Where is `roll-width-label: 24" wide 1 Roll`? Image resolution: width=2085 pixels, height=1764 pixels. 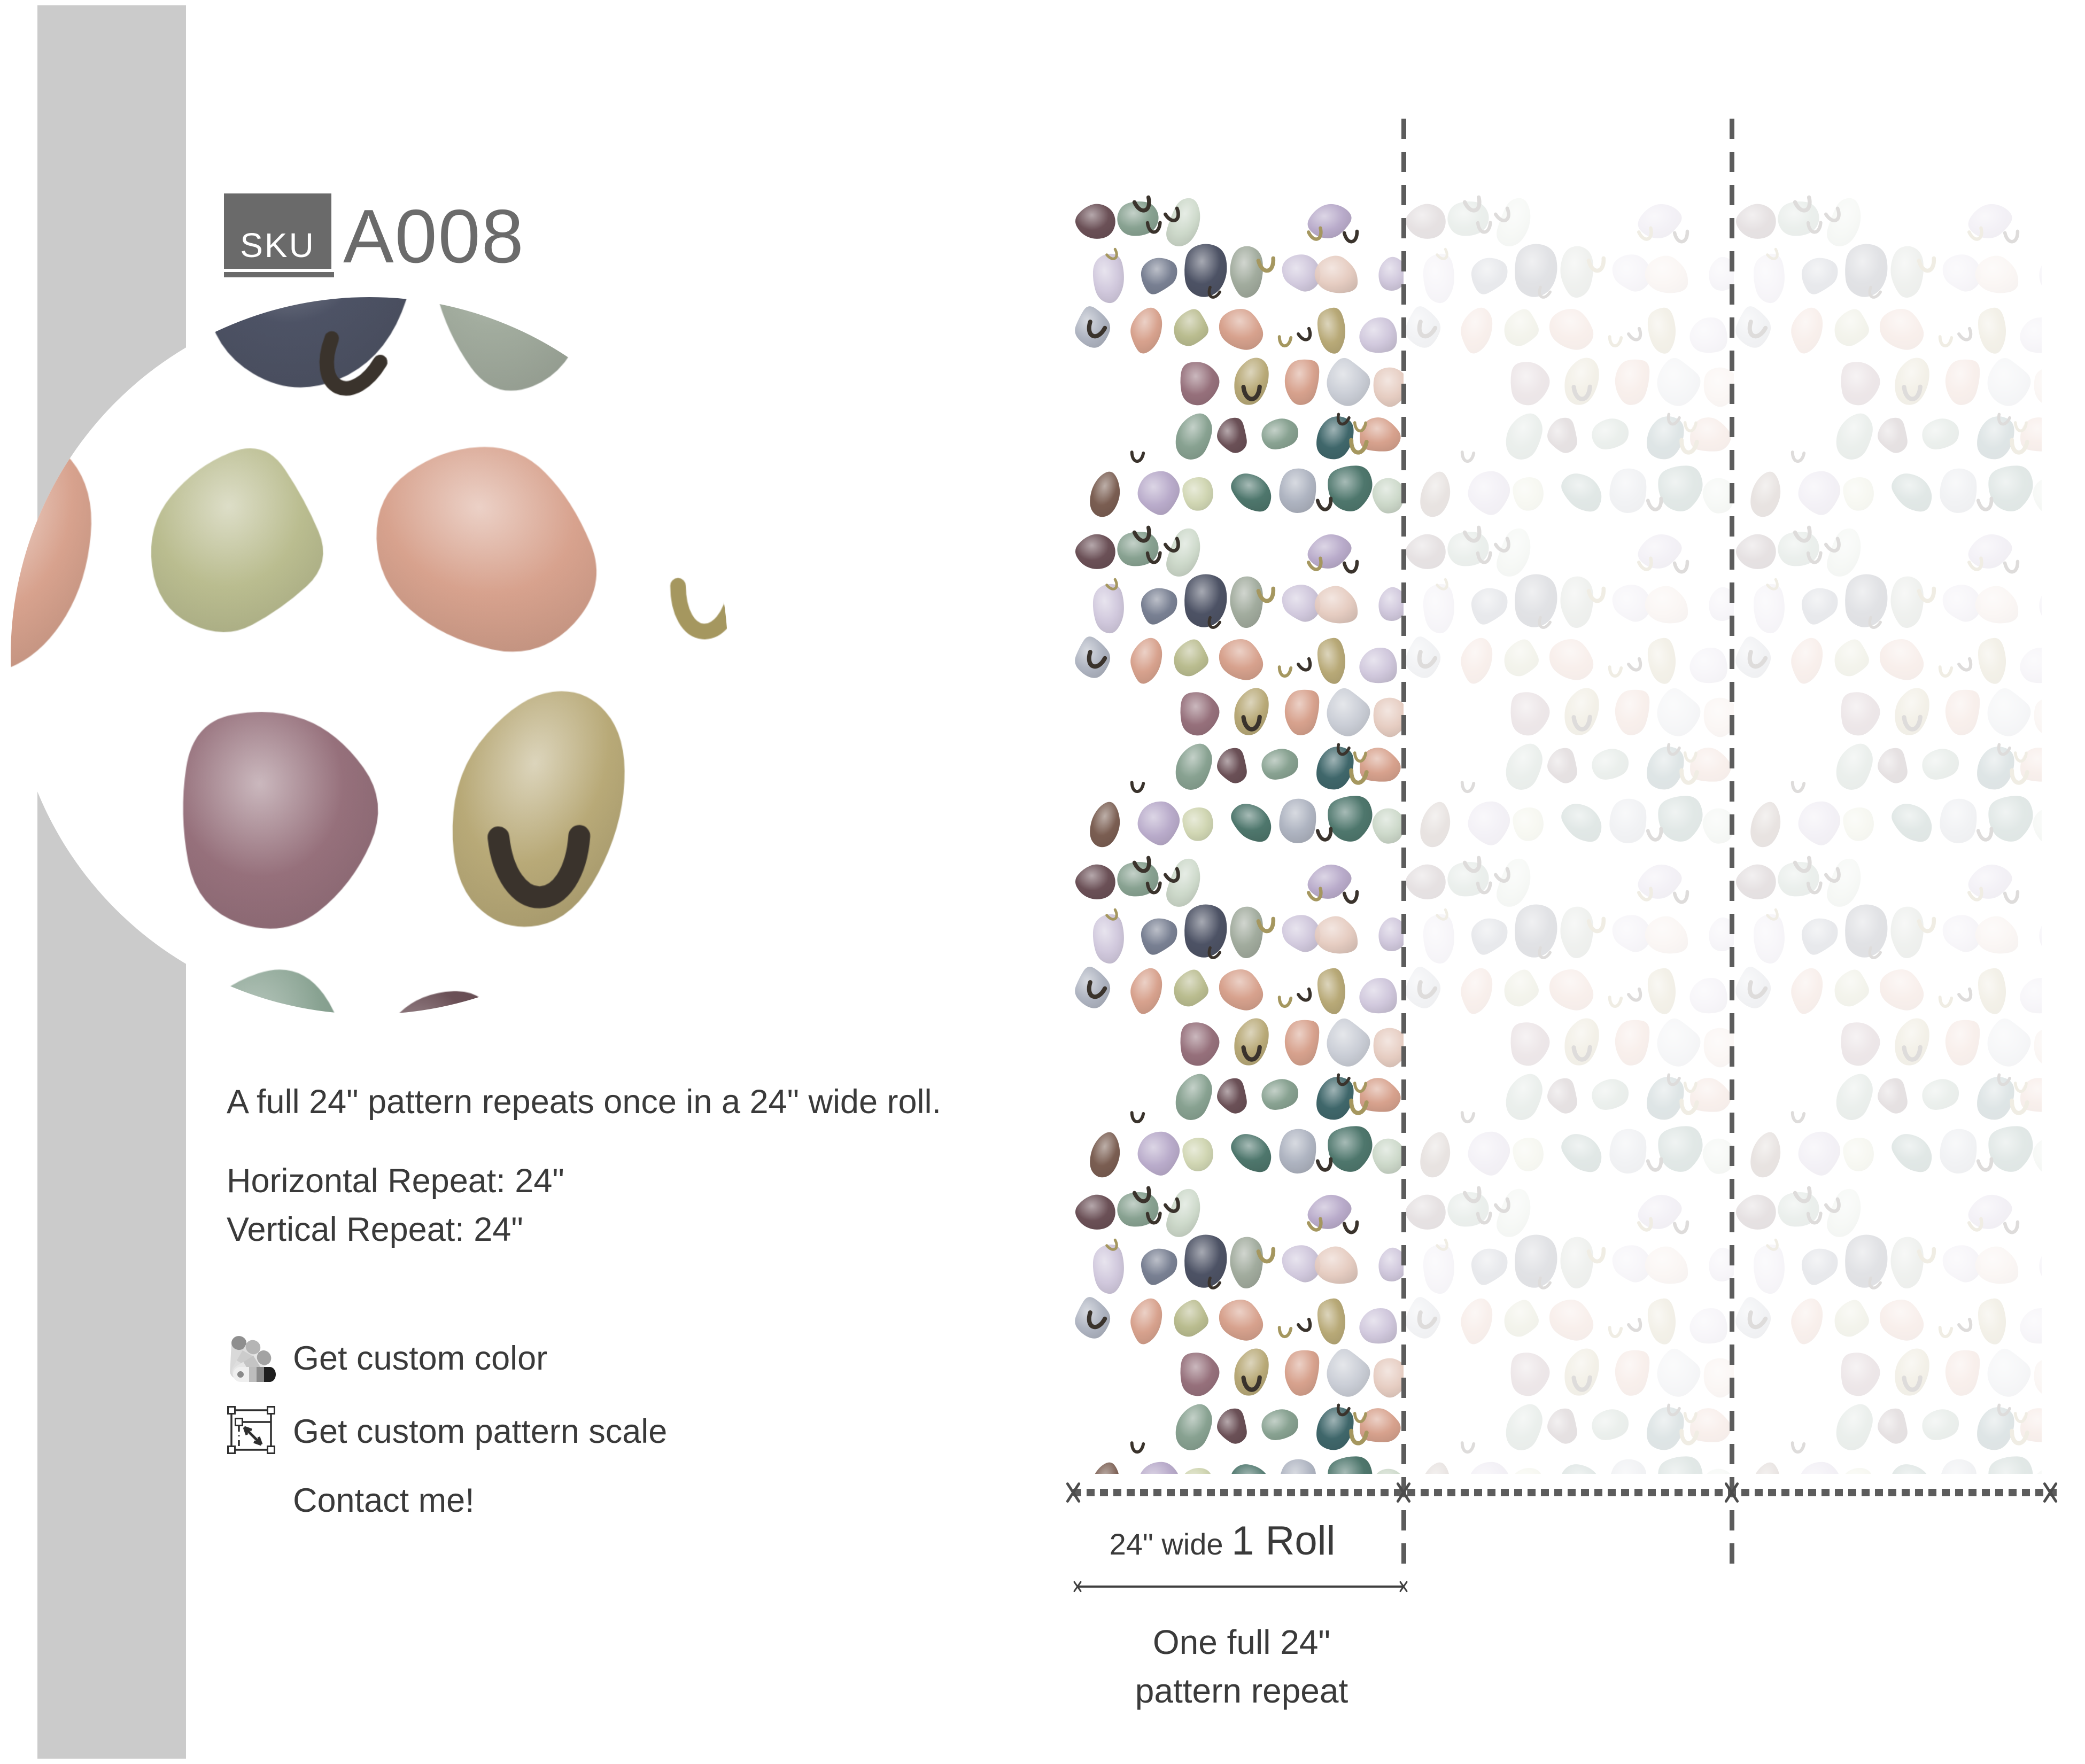
roll-width-label: 24" wide 1 Roll is located at coordinates (1222, 1541).